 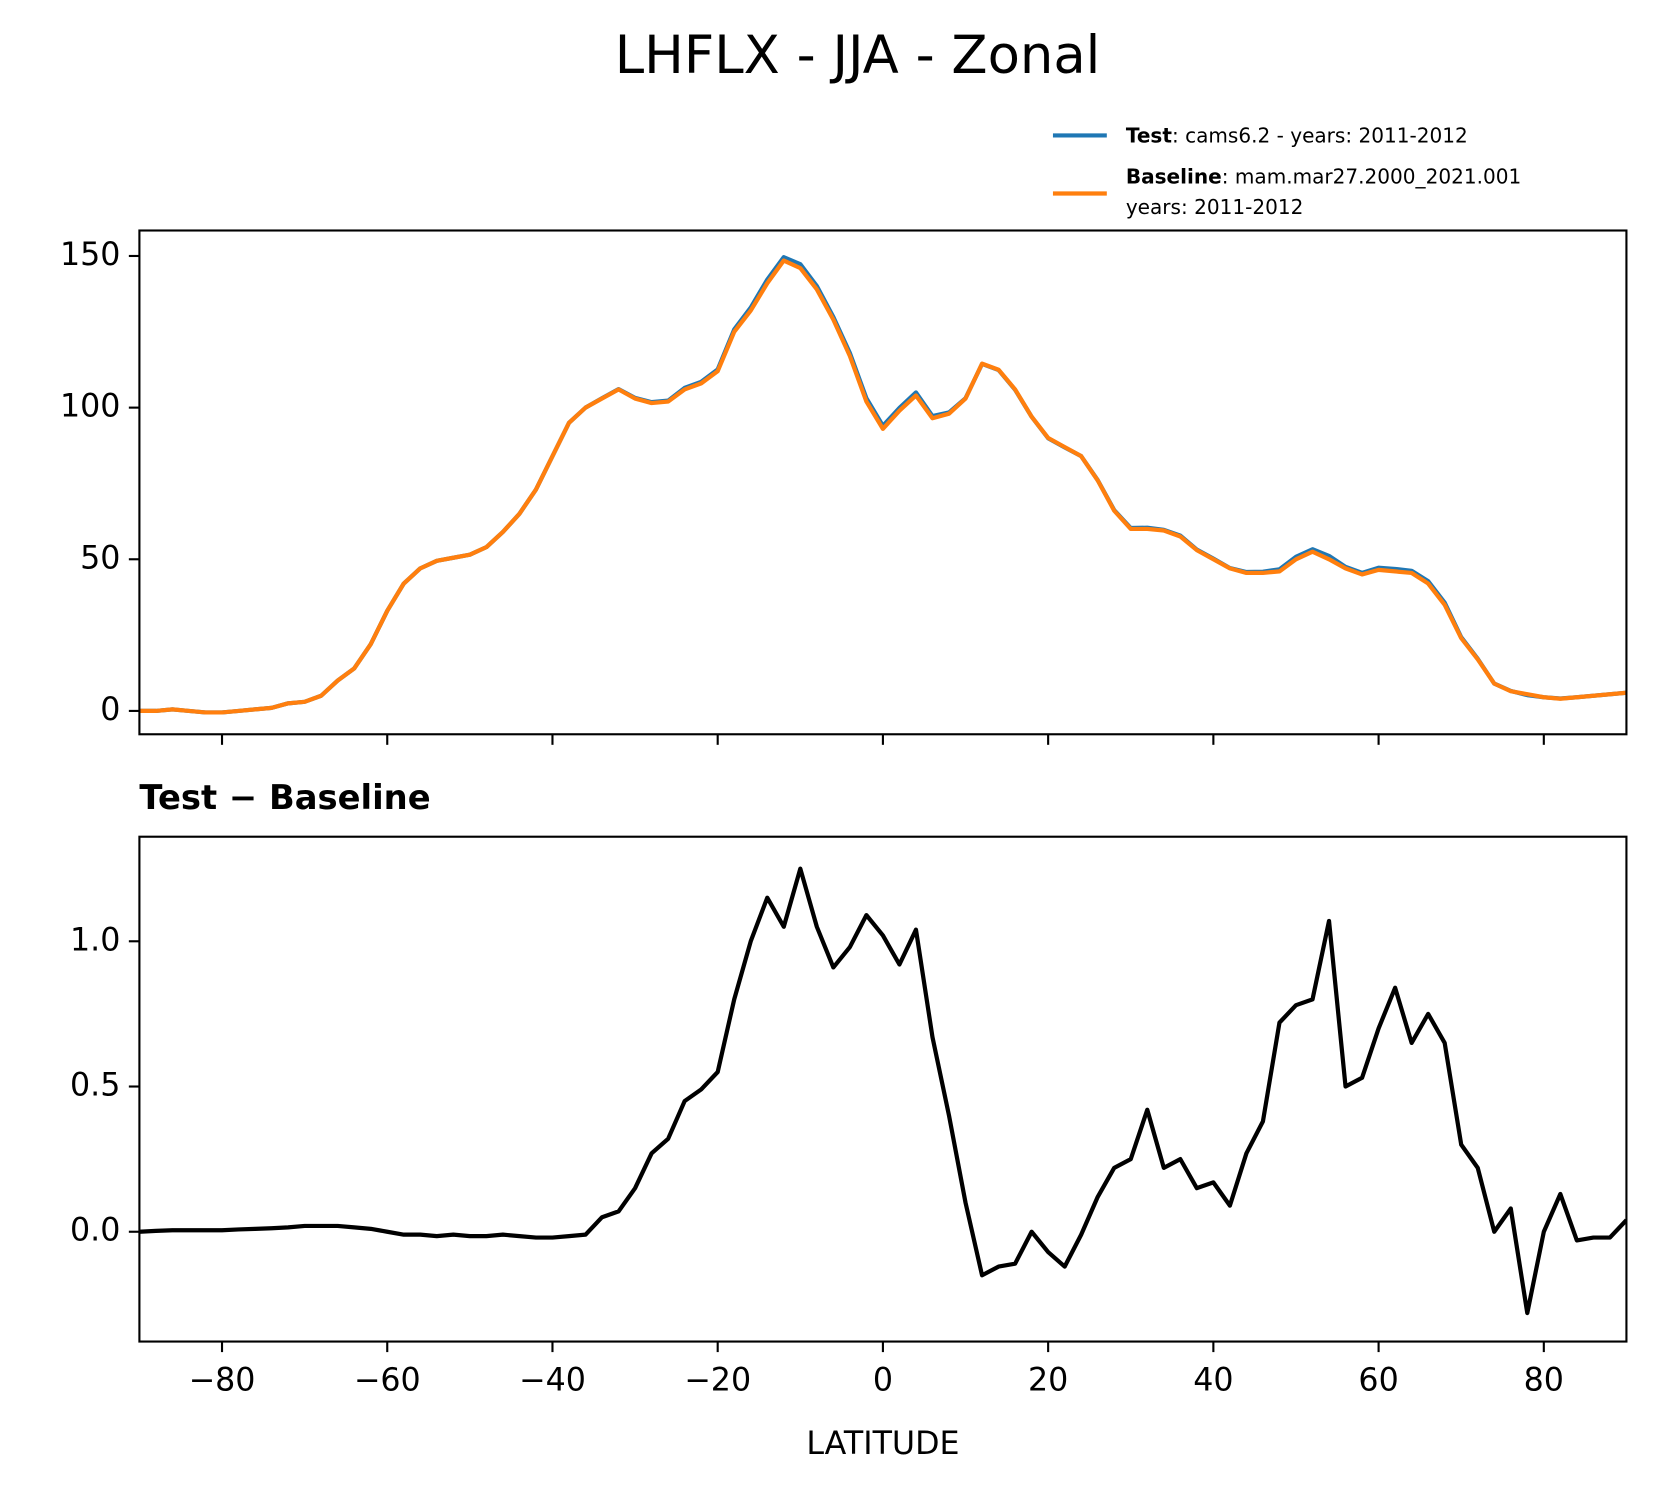 What do you see at coordinates (1174, 176) in the screenshot?
I see `legend-name: Baseline` at bounding box center [1174, 176].